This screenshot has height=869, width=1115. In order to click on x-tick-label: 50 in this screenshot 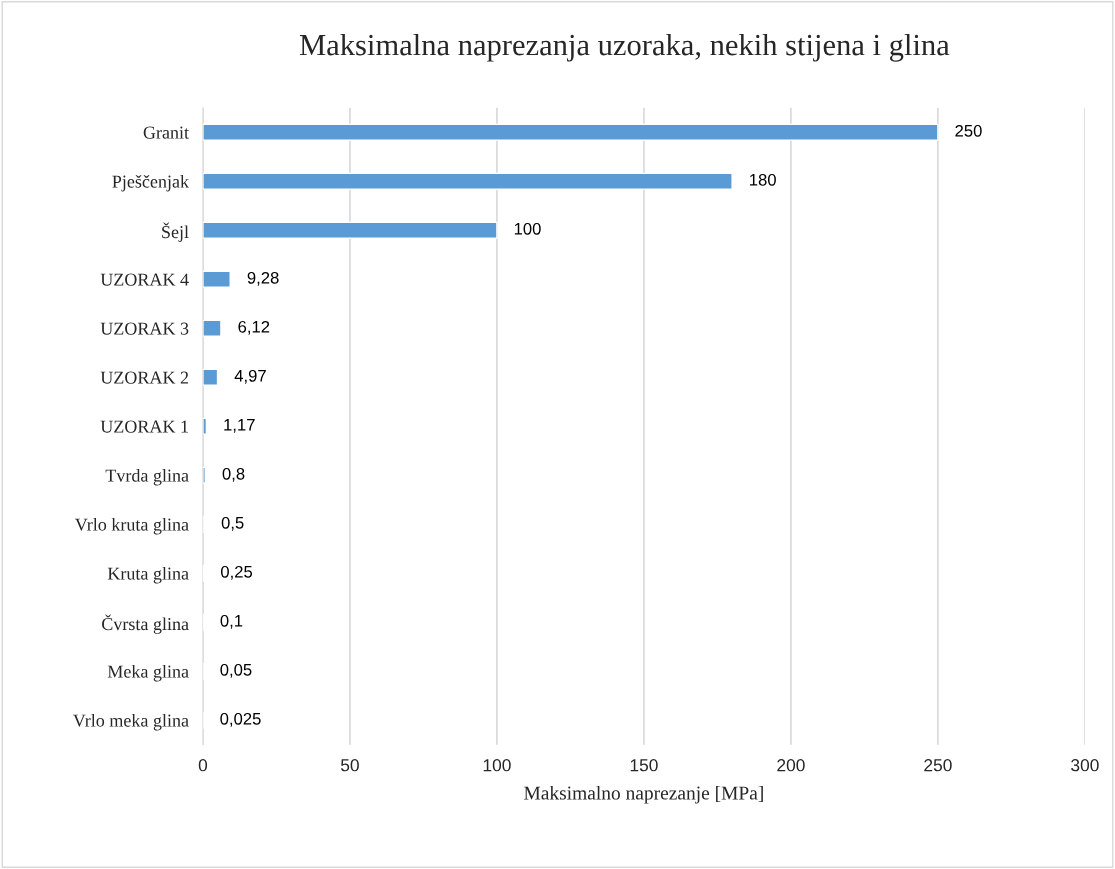, I will do `click(349, 765)`.